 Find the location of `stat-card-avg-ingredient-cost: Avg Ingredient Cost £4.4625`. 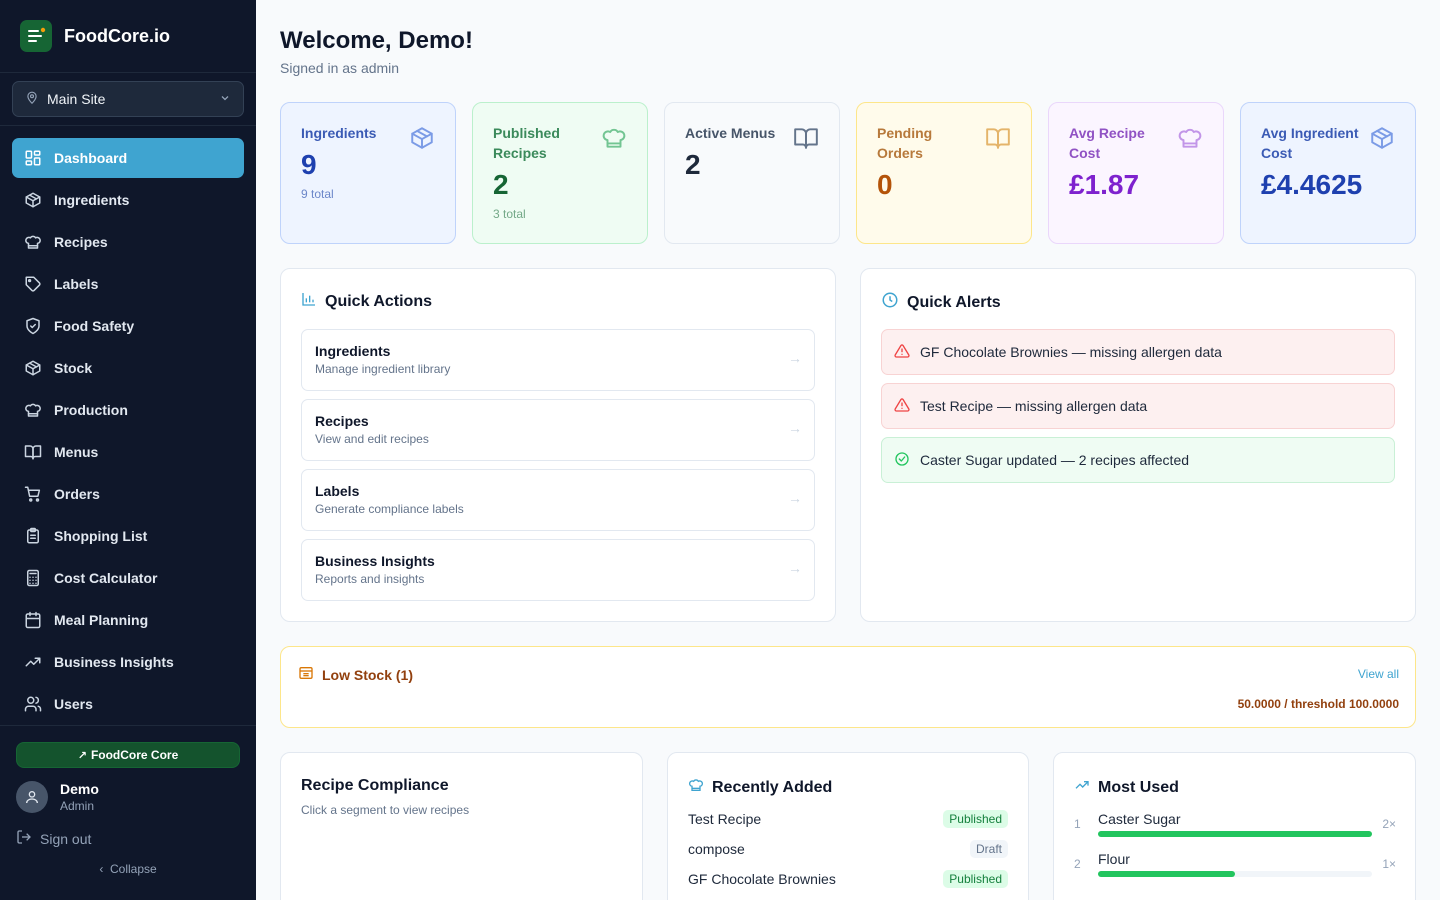

stat-card-avg-ingredient-cost: Avg Ingredient Cost £4.4625 is located at coordinates (1328, 173).